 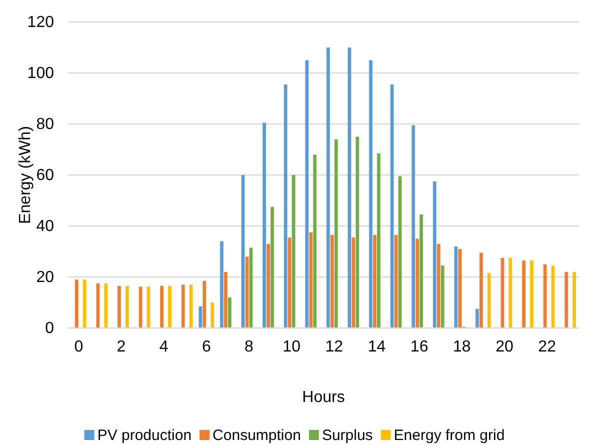 I want to click on y-tick-label: 100, so click(x=40, y=73).